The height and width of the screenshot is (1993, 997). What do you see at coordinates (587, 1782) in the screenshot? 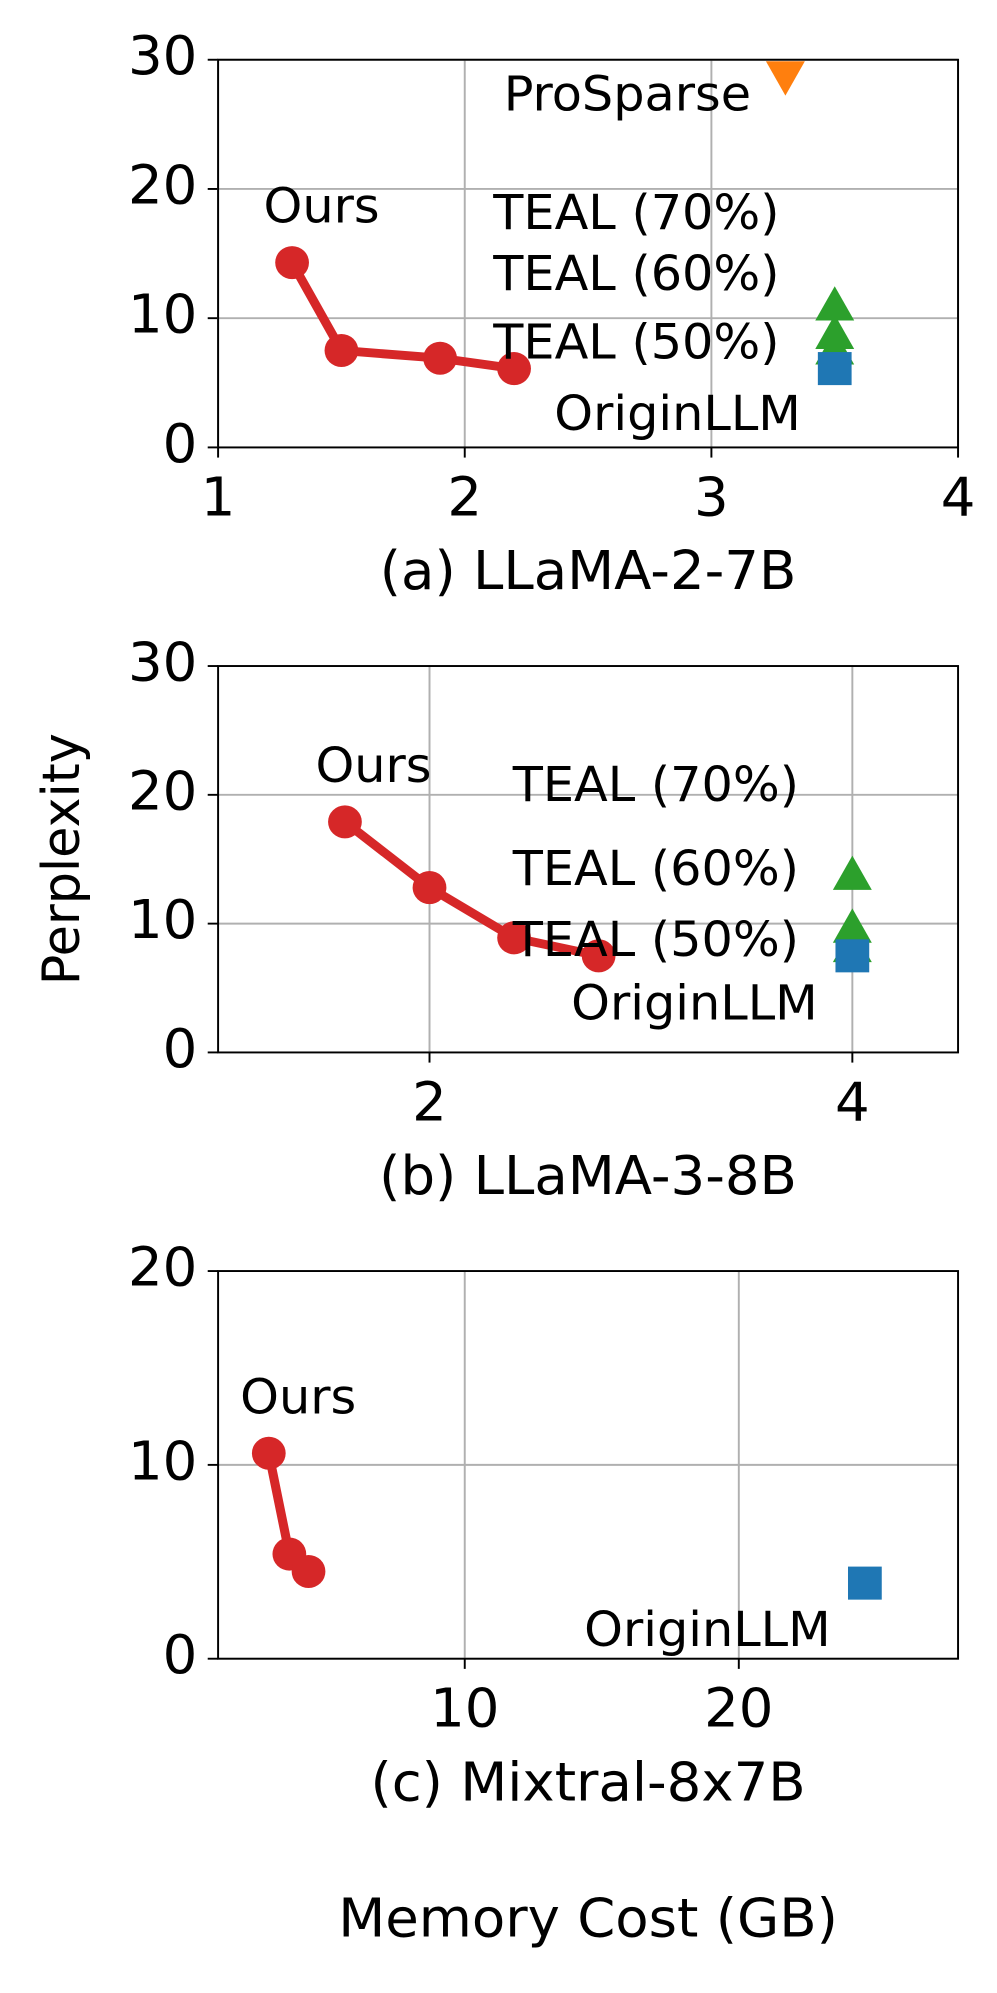
I see `subplot-title: (c) Mixtral-8x7B` at bounding box center [587, 1782].